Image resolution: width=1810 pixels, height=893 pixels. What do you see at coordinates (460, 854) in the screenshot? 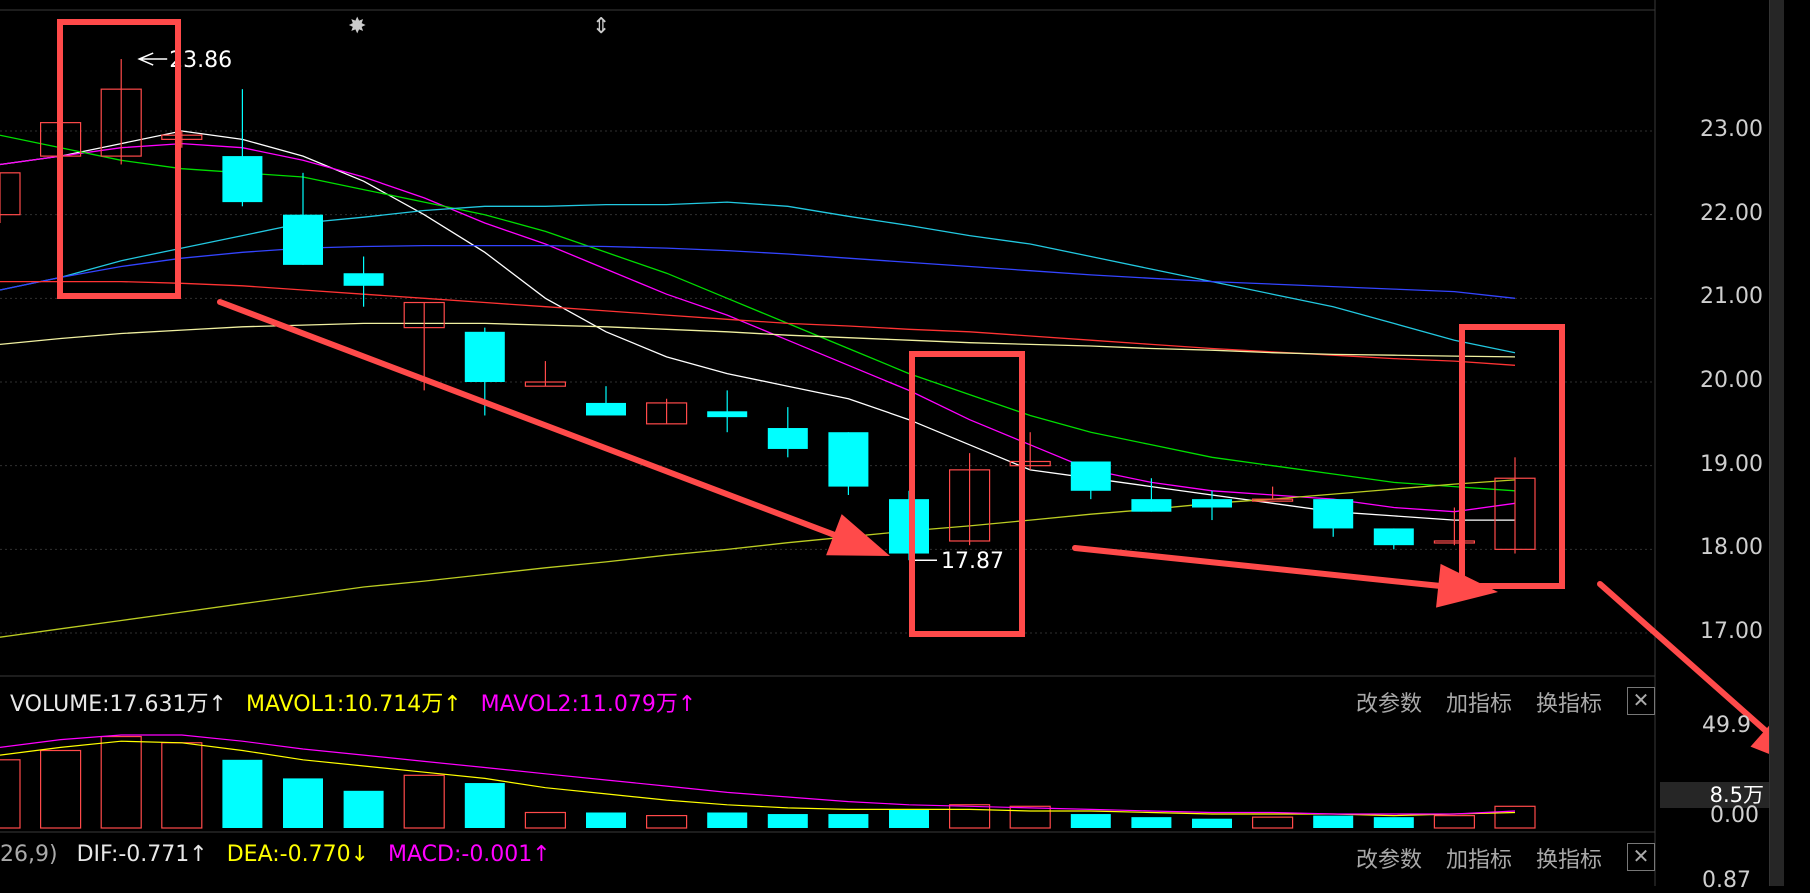
I see `macd-label: MACD:-0.001` at bounding box center [460, 854].